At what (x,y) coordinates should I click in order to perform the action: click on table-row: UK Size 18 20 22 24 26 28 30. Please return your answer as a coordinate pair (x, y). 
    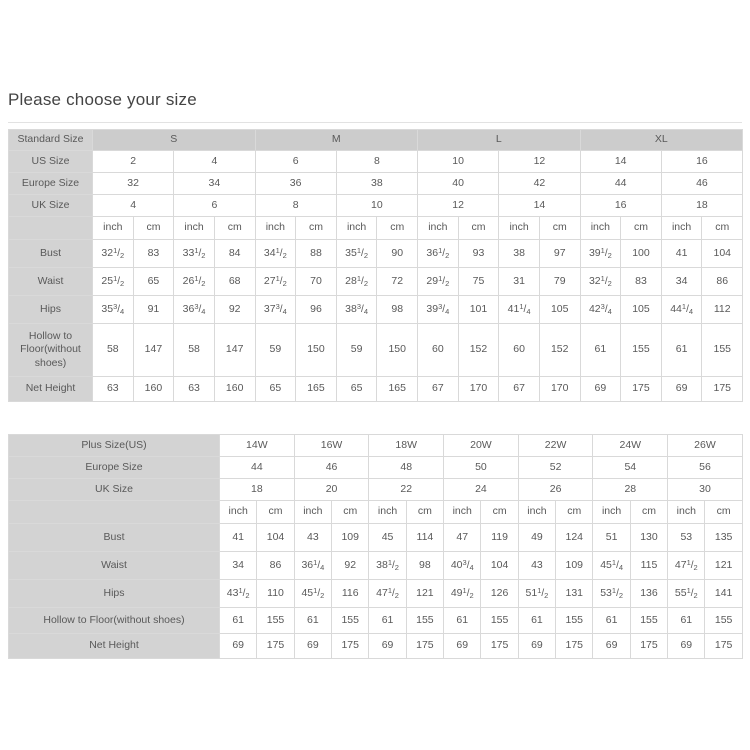
    Looking at the image, I should click on (375, 489).